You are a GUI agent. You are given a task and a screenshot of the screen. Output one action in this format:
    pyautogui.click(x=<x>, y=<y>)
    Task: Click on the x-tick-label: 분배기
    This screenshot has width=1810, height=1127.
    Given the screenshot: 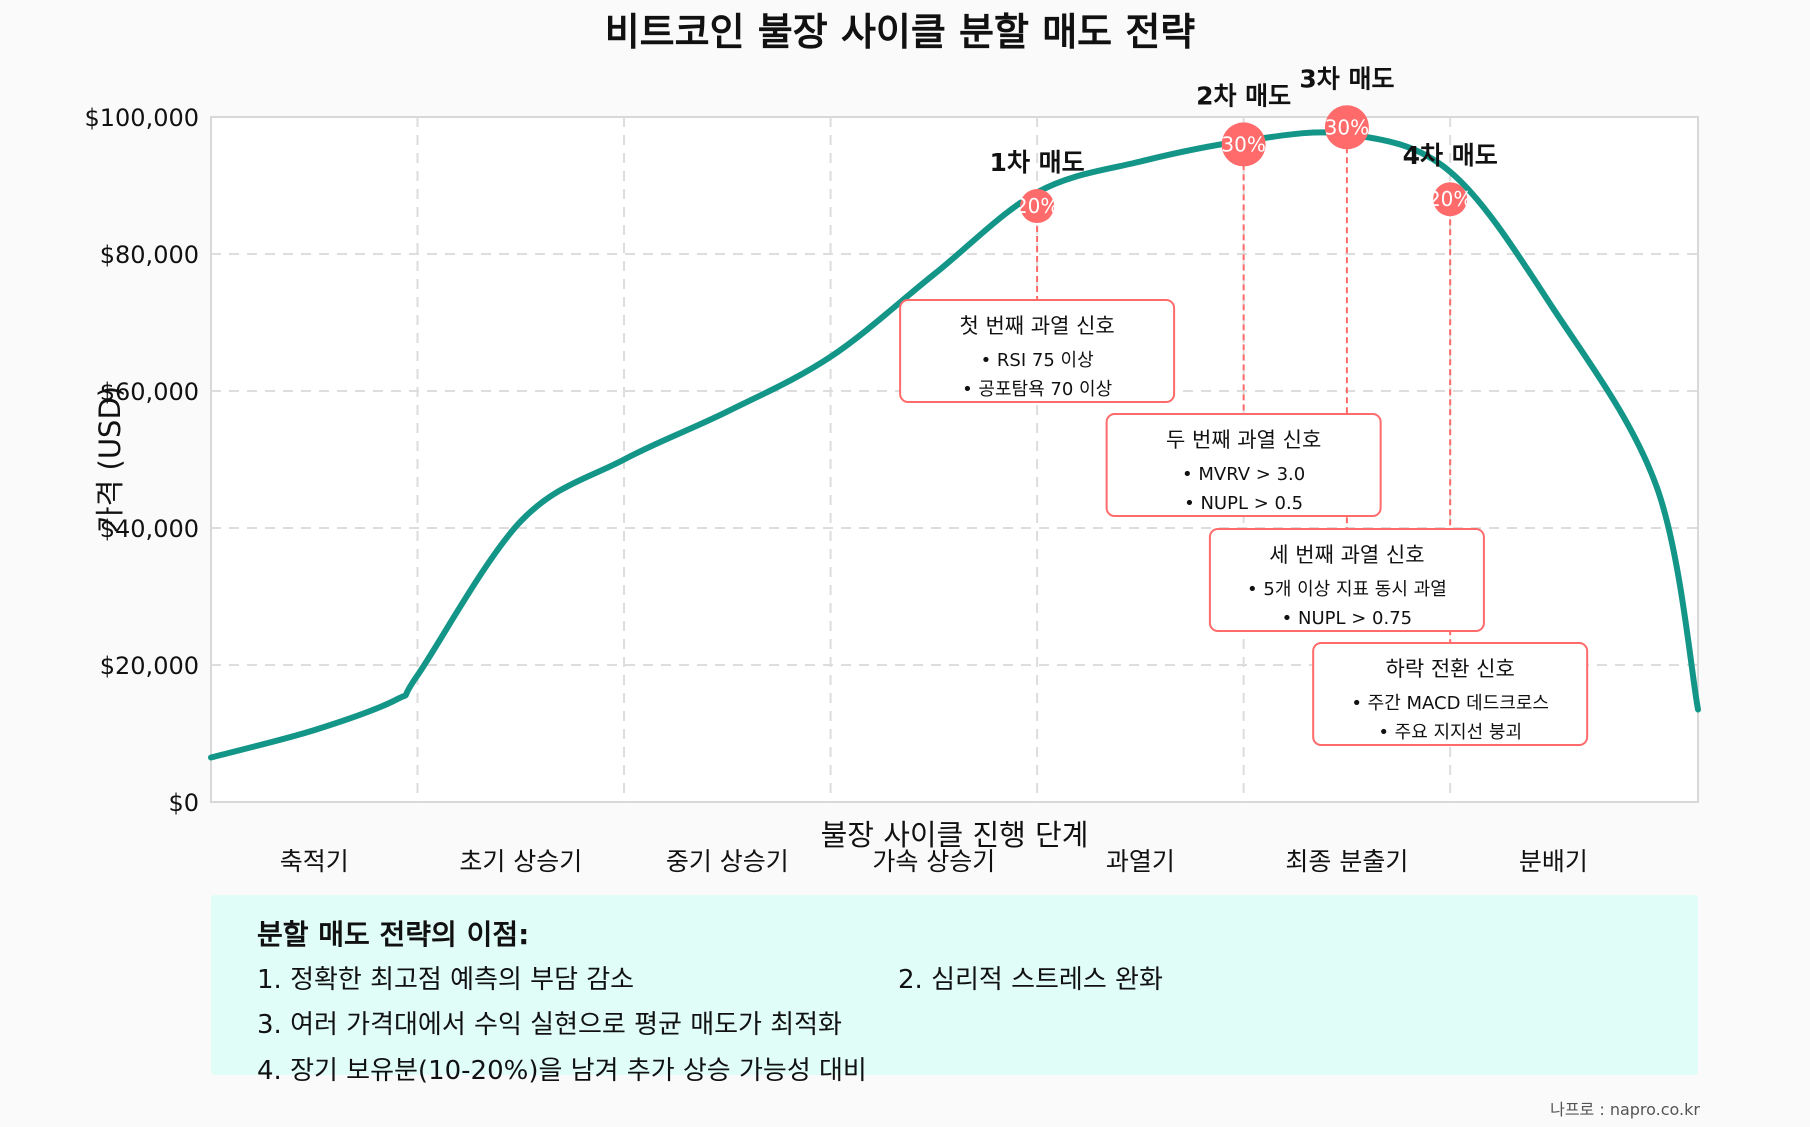 What is the action you would take?
    pyautogui.click(x=1553, y=861)
    